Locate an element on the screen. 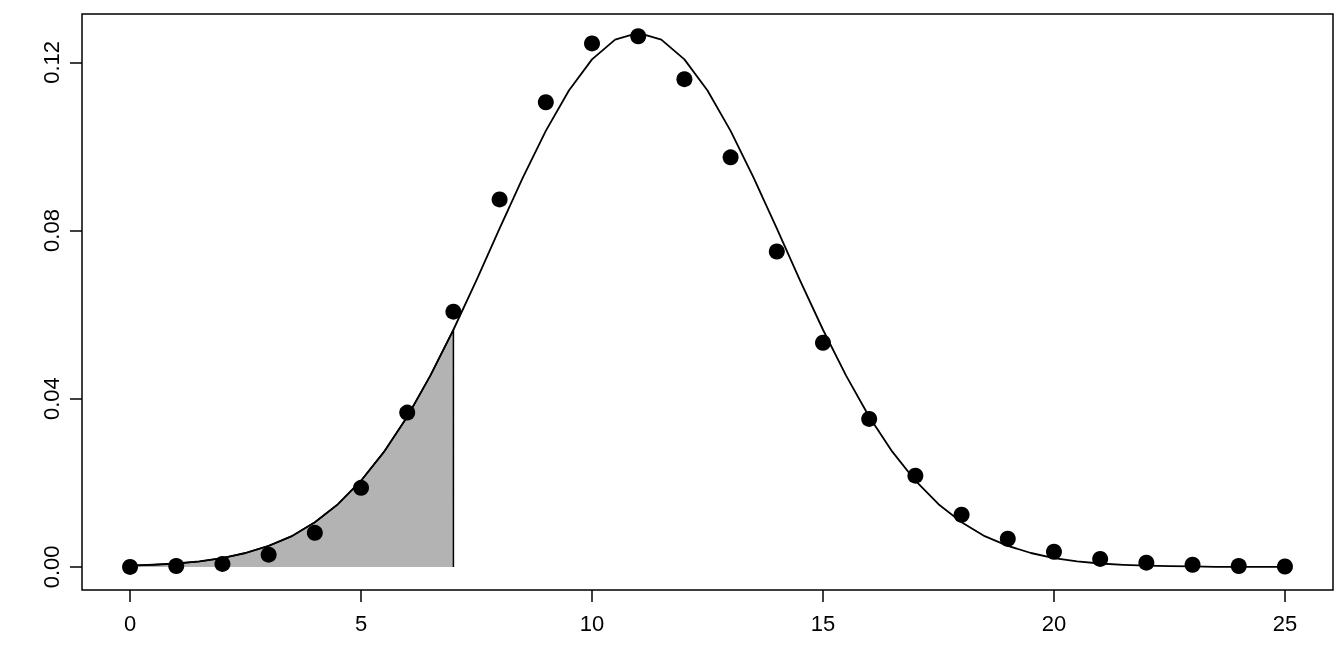 The width and height of the screenshot is (1344, 672). x-tick-label: 5 is located at coordinates (361, 623).